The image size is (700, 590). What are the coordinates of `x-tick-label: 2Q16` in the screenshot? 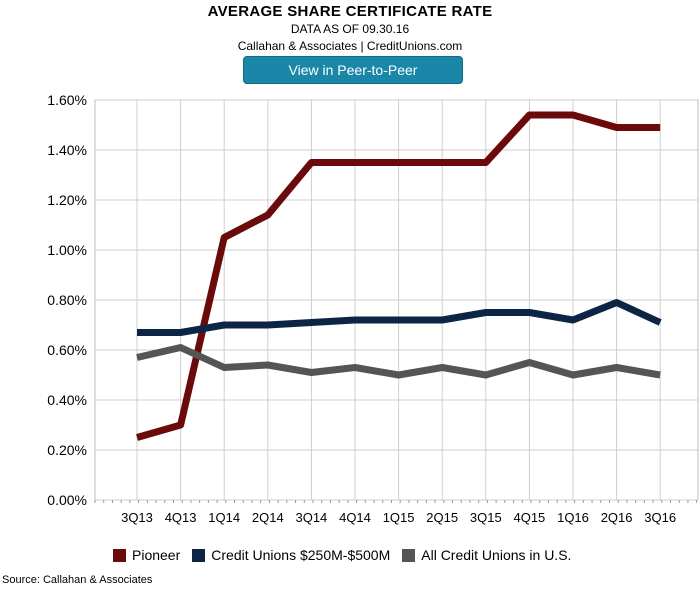 It's located at (617, 517).